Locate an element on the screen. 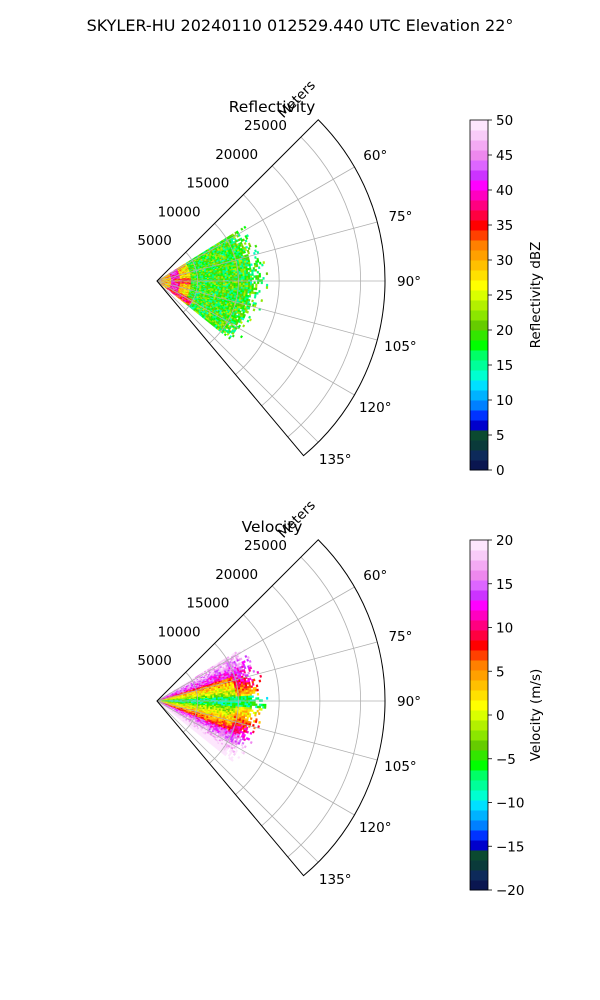 The width and height of the screenshot is (600, 1000). colorbar-tick-label: 40 is located at coordinates (504, 191).